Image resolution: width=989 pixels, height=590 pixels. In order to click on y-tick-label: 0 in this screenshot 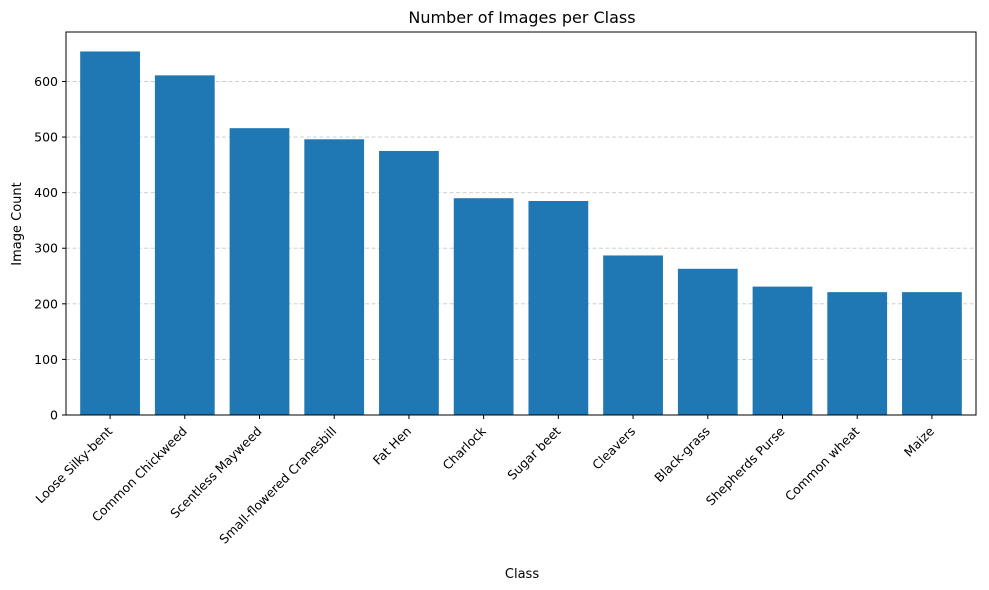, I will do `click(54, 415)`.